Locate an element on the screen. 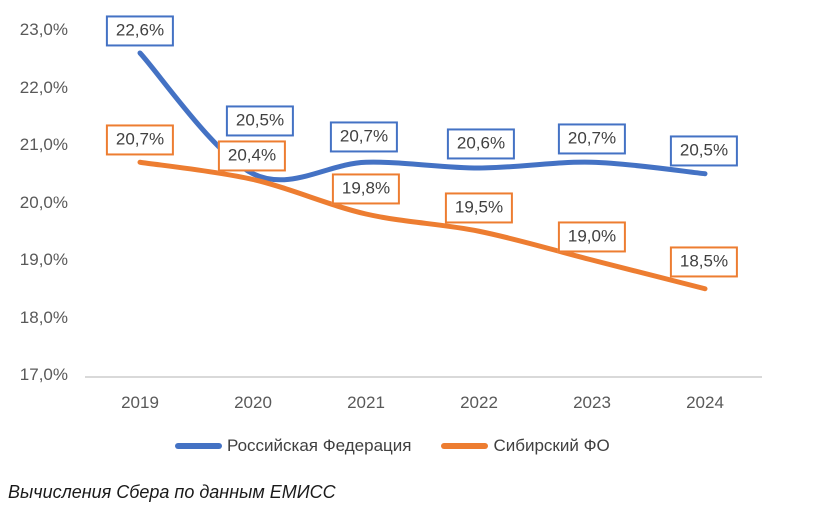 The image size is (840, 512). legend: Российская Федерация Сибирский ФО is located at coordinates (392, 446).